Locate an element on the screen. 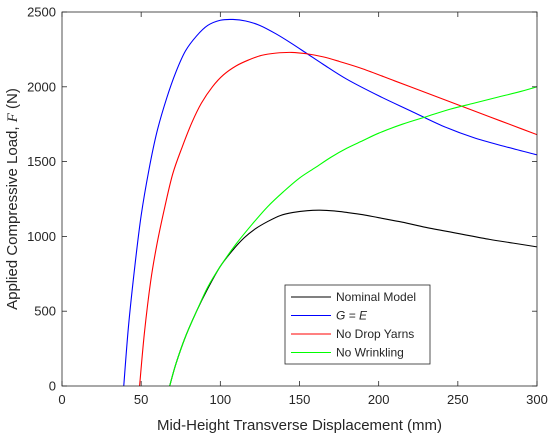  legend-box is located at coordinates (357, 324).